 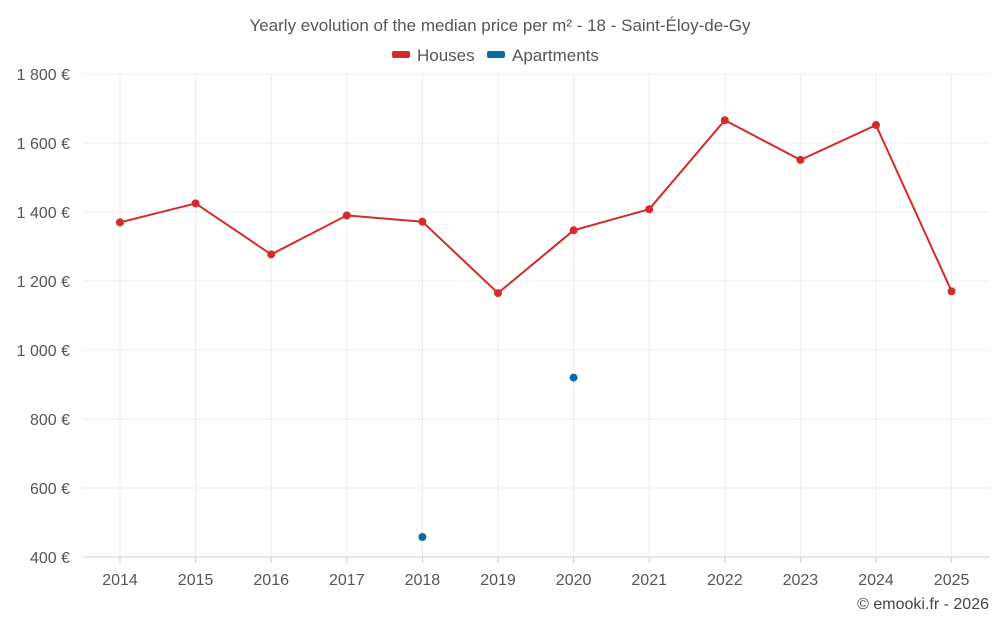 What do you see at coordinates (498, 580) in the screenshot?
I see `x-tick-label: 2019` at bounding box center [498, 580].